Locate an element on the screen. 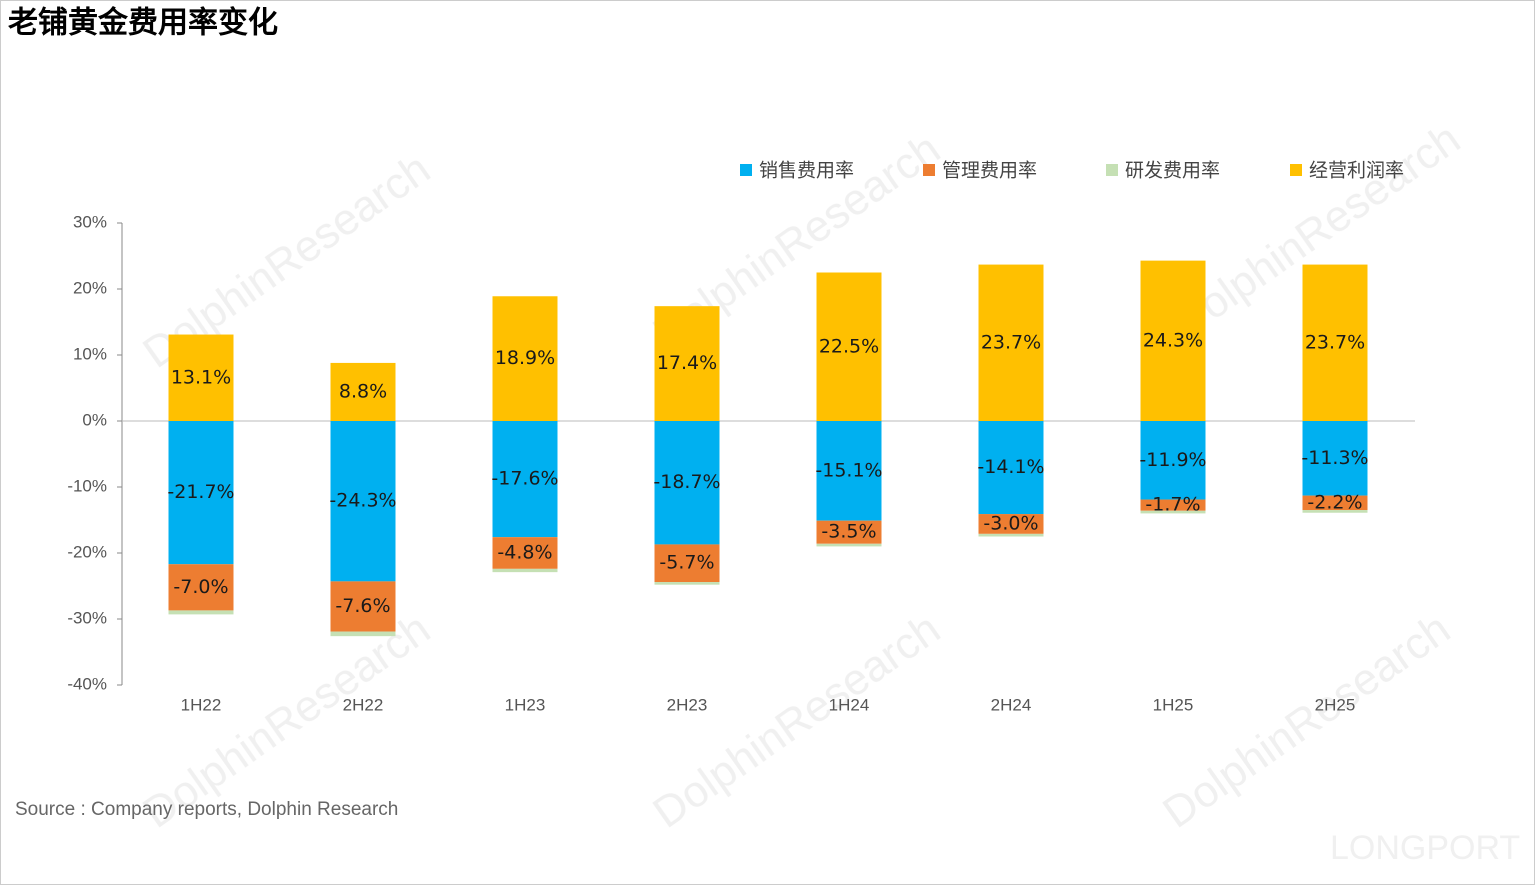  y-tick-label: 10% is located at coordinates (90, 353).